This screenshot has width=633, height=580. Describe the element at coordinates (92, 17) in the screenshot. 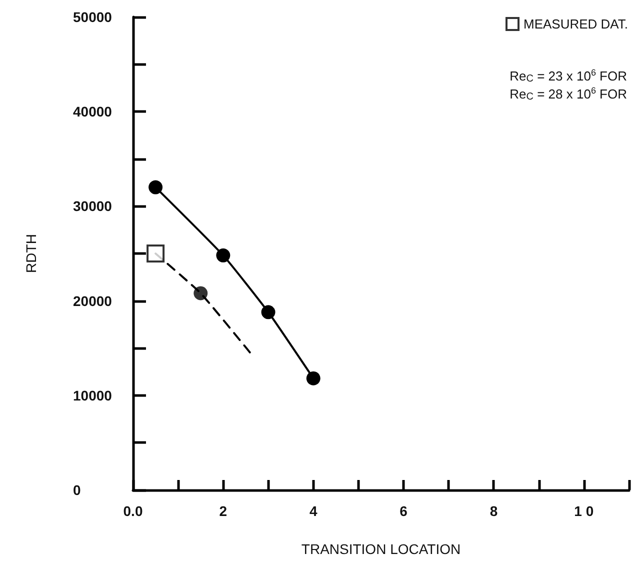

I see `y-tick-label: 50000` at that location.